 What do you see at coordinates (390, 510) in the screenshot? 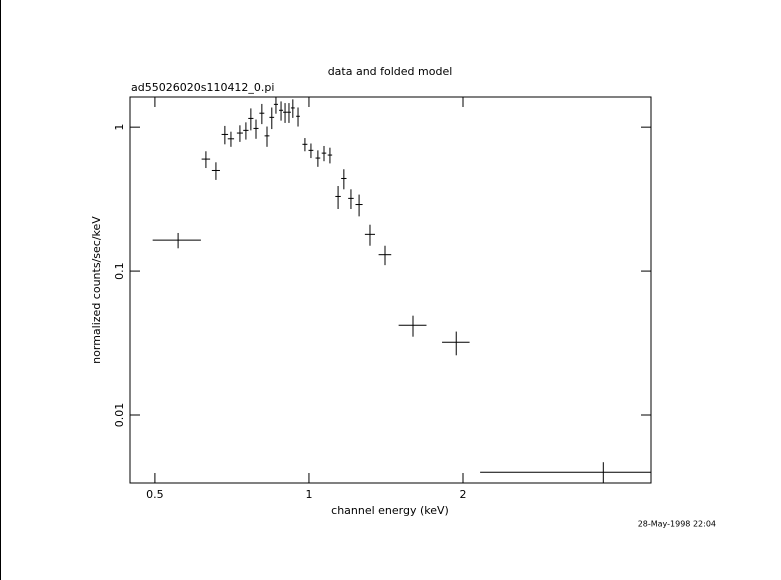
I see `x-axis-label: channel energy (keV)` at bounding box center [390, 510].